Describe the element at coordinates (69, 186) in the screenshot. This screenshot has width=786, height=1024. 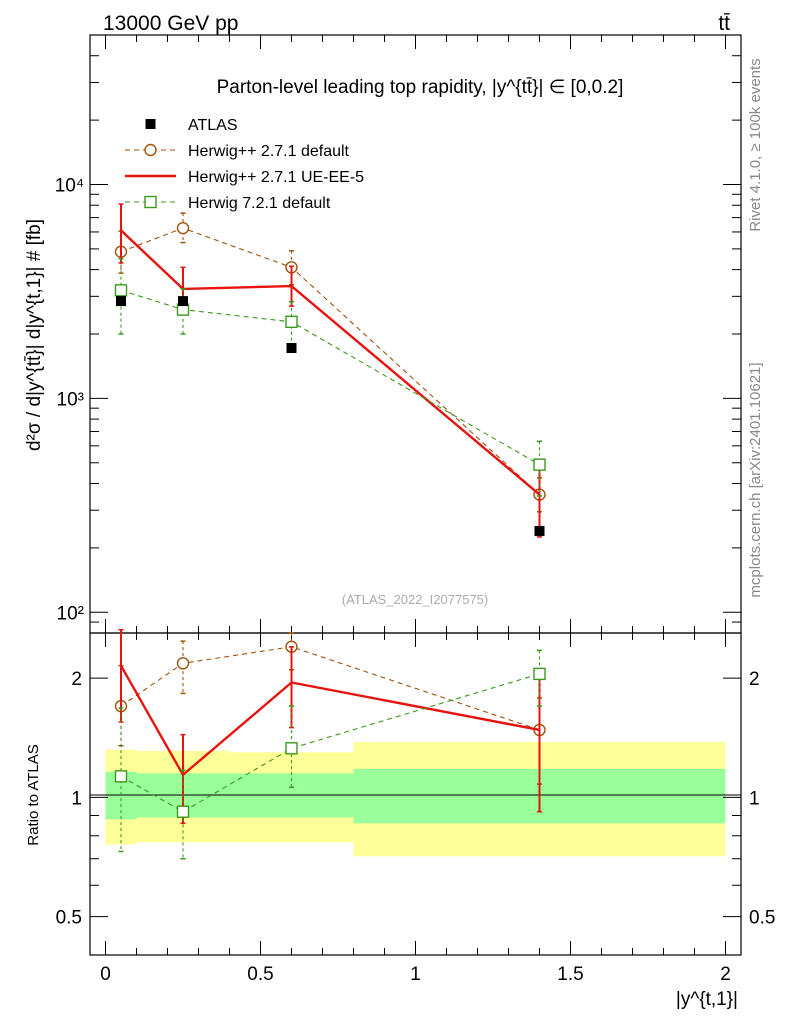
I see `main-y-tick-label: 10⁴` at that location.